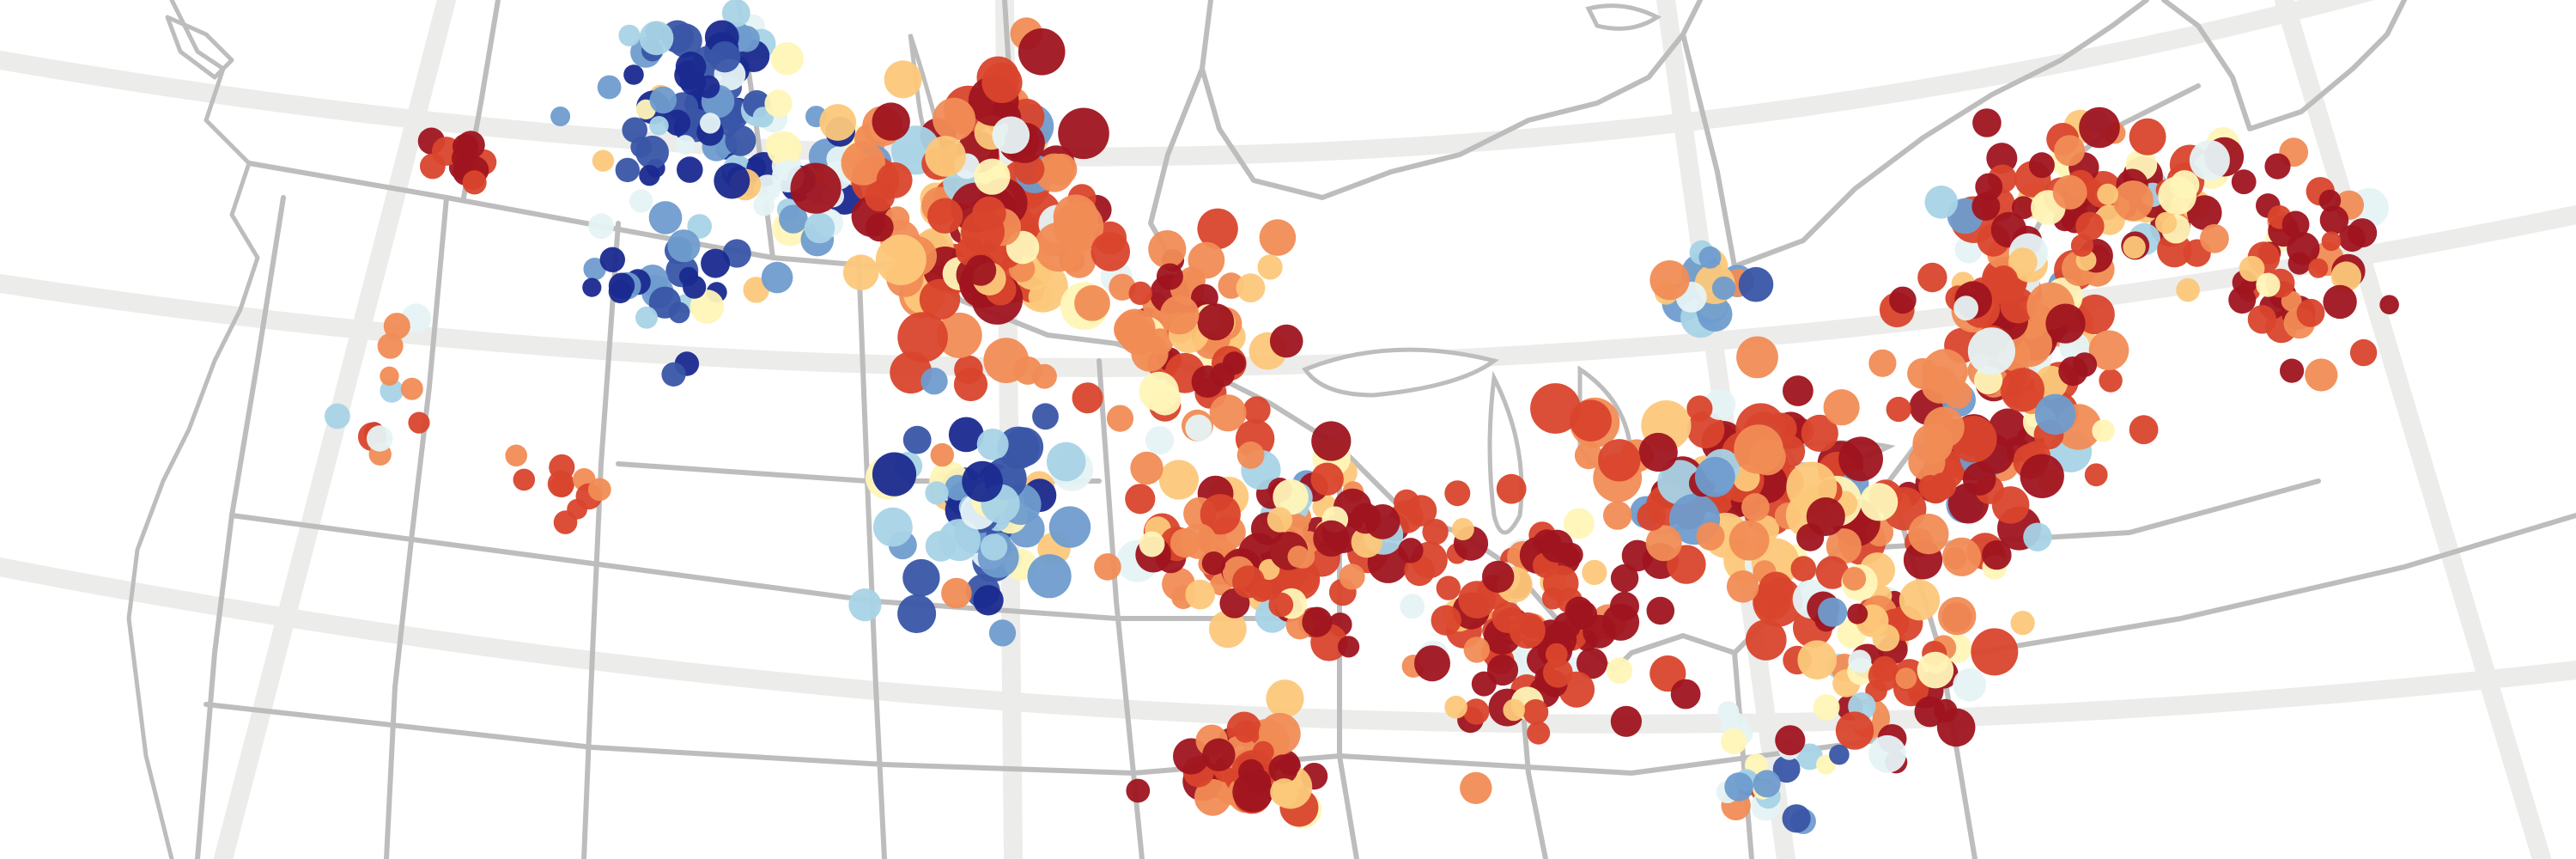 This screenshot has width=2576, height=859. Describe the element at coordinates (1451, 100) in the screenshot. I see `hudson-bay-outline` at that location.